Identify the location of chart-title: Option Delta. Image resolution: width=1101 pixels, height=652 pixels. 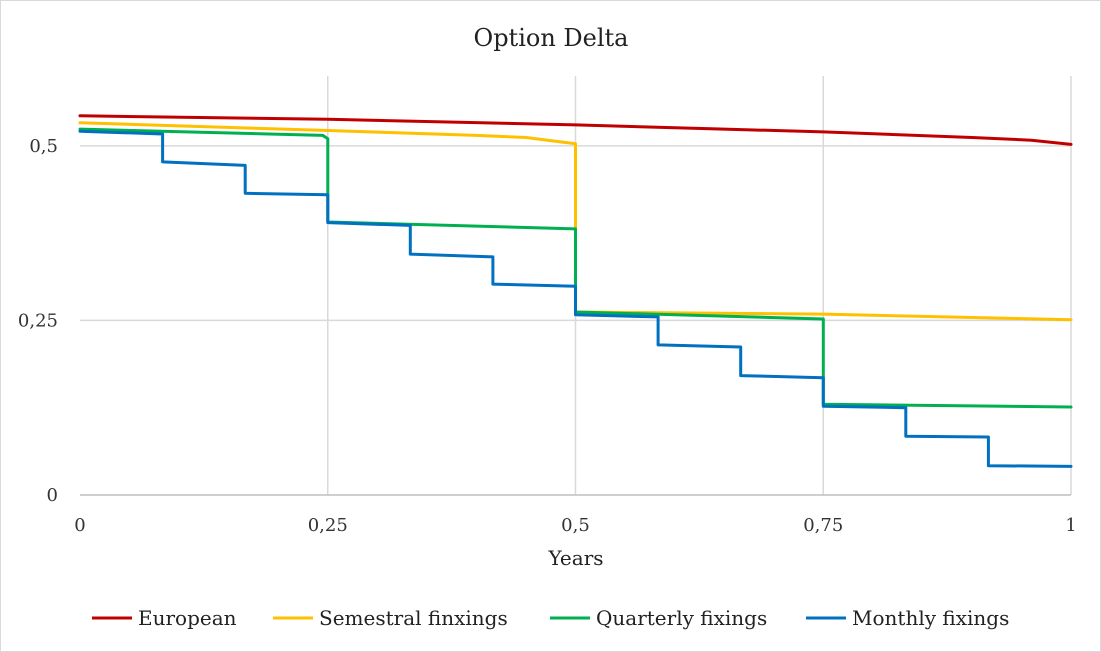
(551, 38).